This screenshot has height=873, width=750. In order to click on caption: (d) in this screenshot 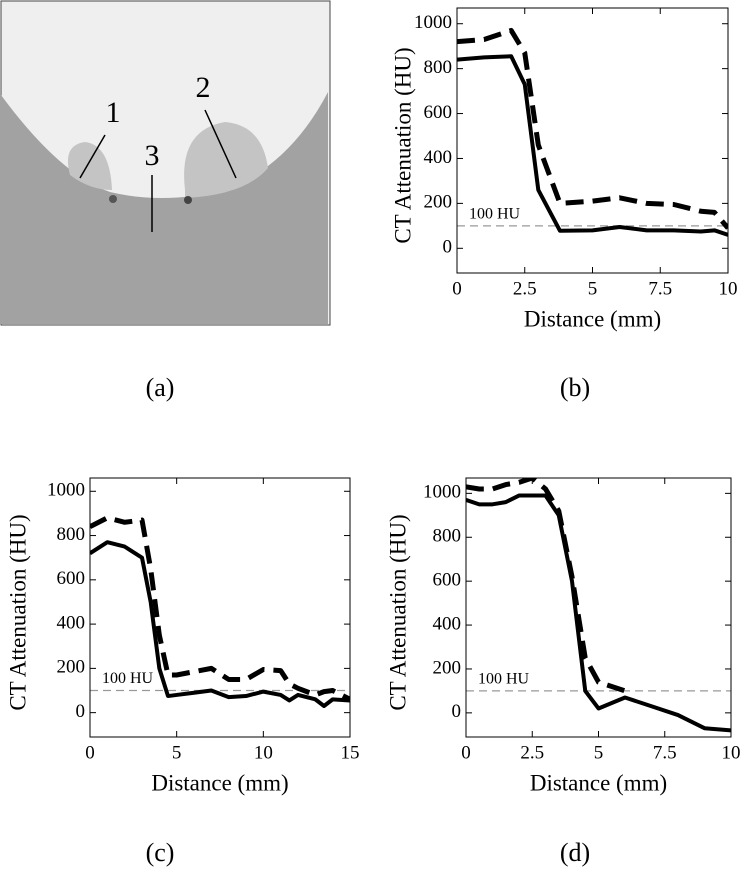, I will do `click(575, 852)`.